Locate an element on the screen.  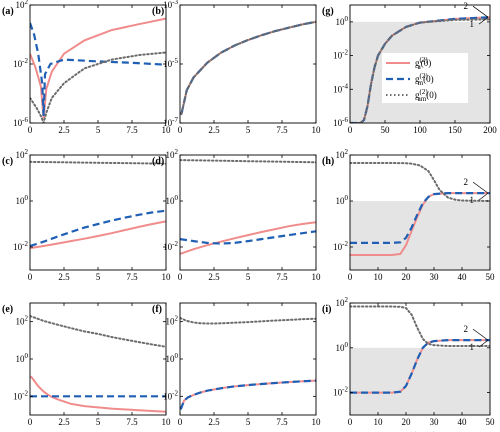
y-tick-label: 10⁻⁶ is located at coordinates (20, 122).